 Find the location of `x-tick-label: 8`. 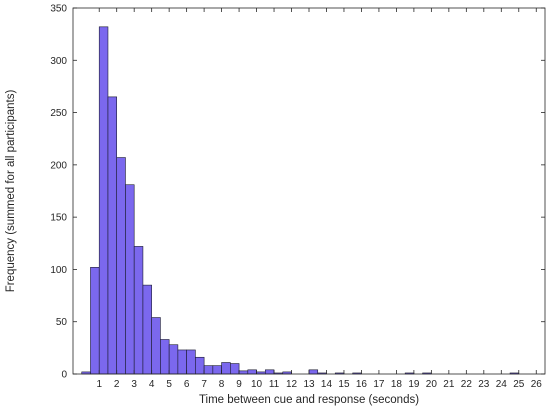

x-tick-label: 8 is located at coordinates (222, 384).